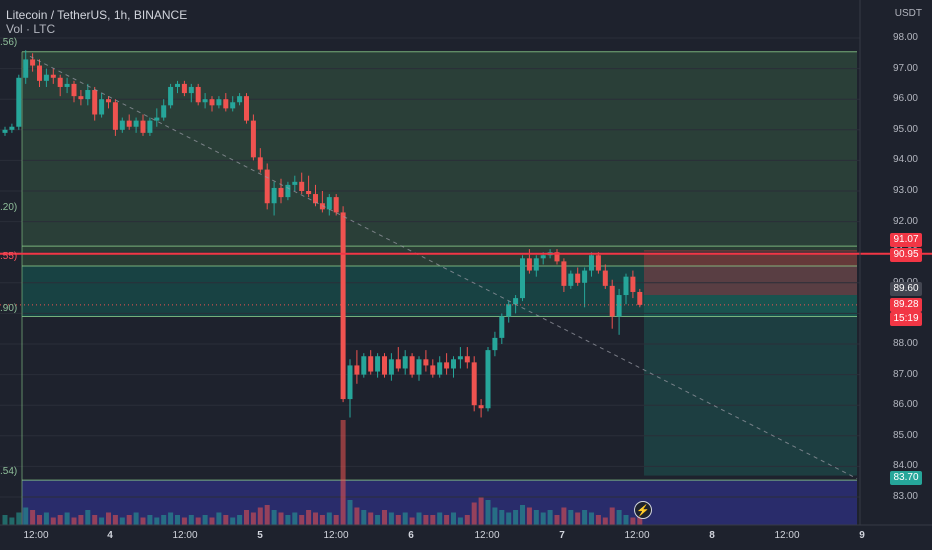  I want to click on price-tag-target: 91.07, so click(906, 240).